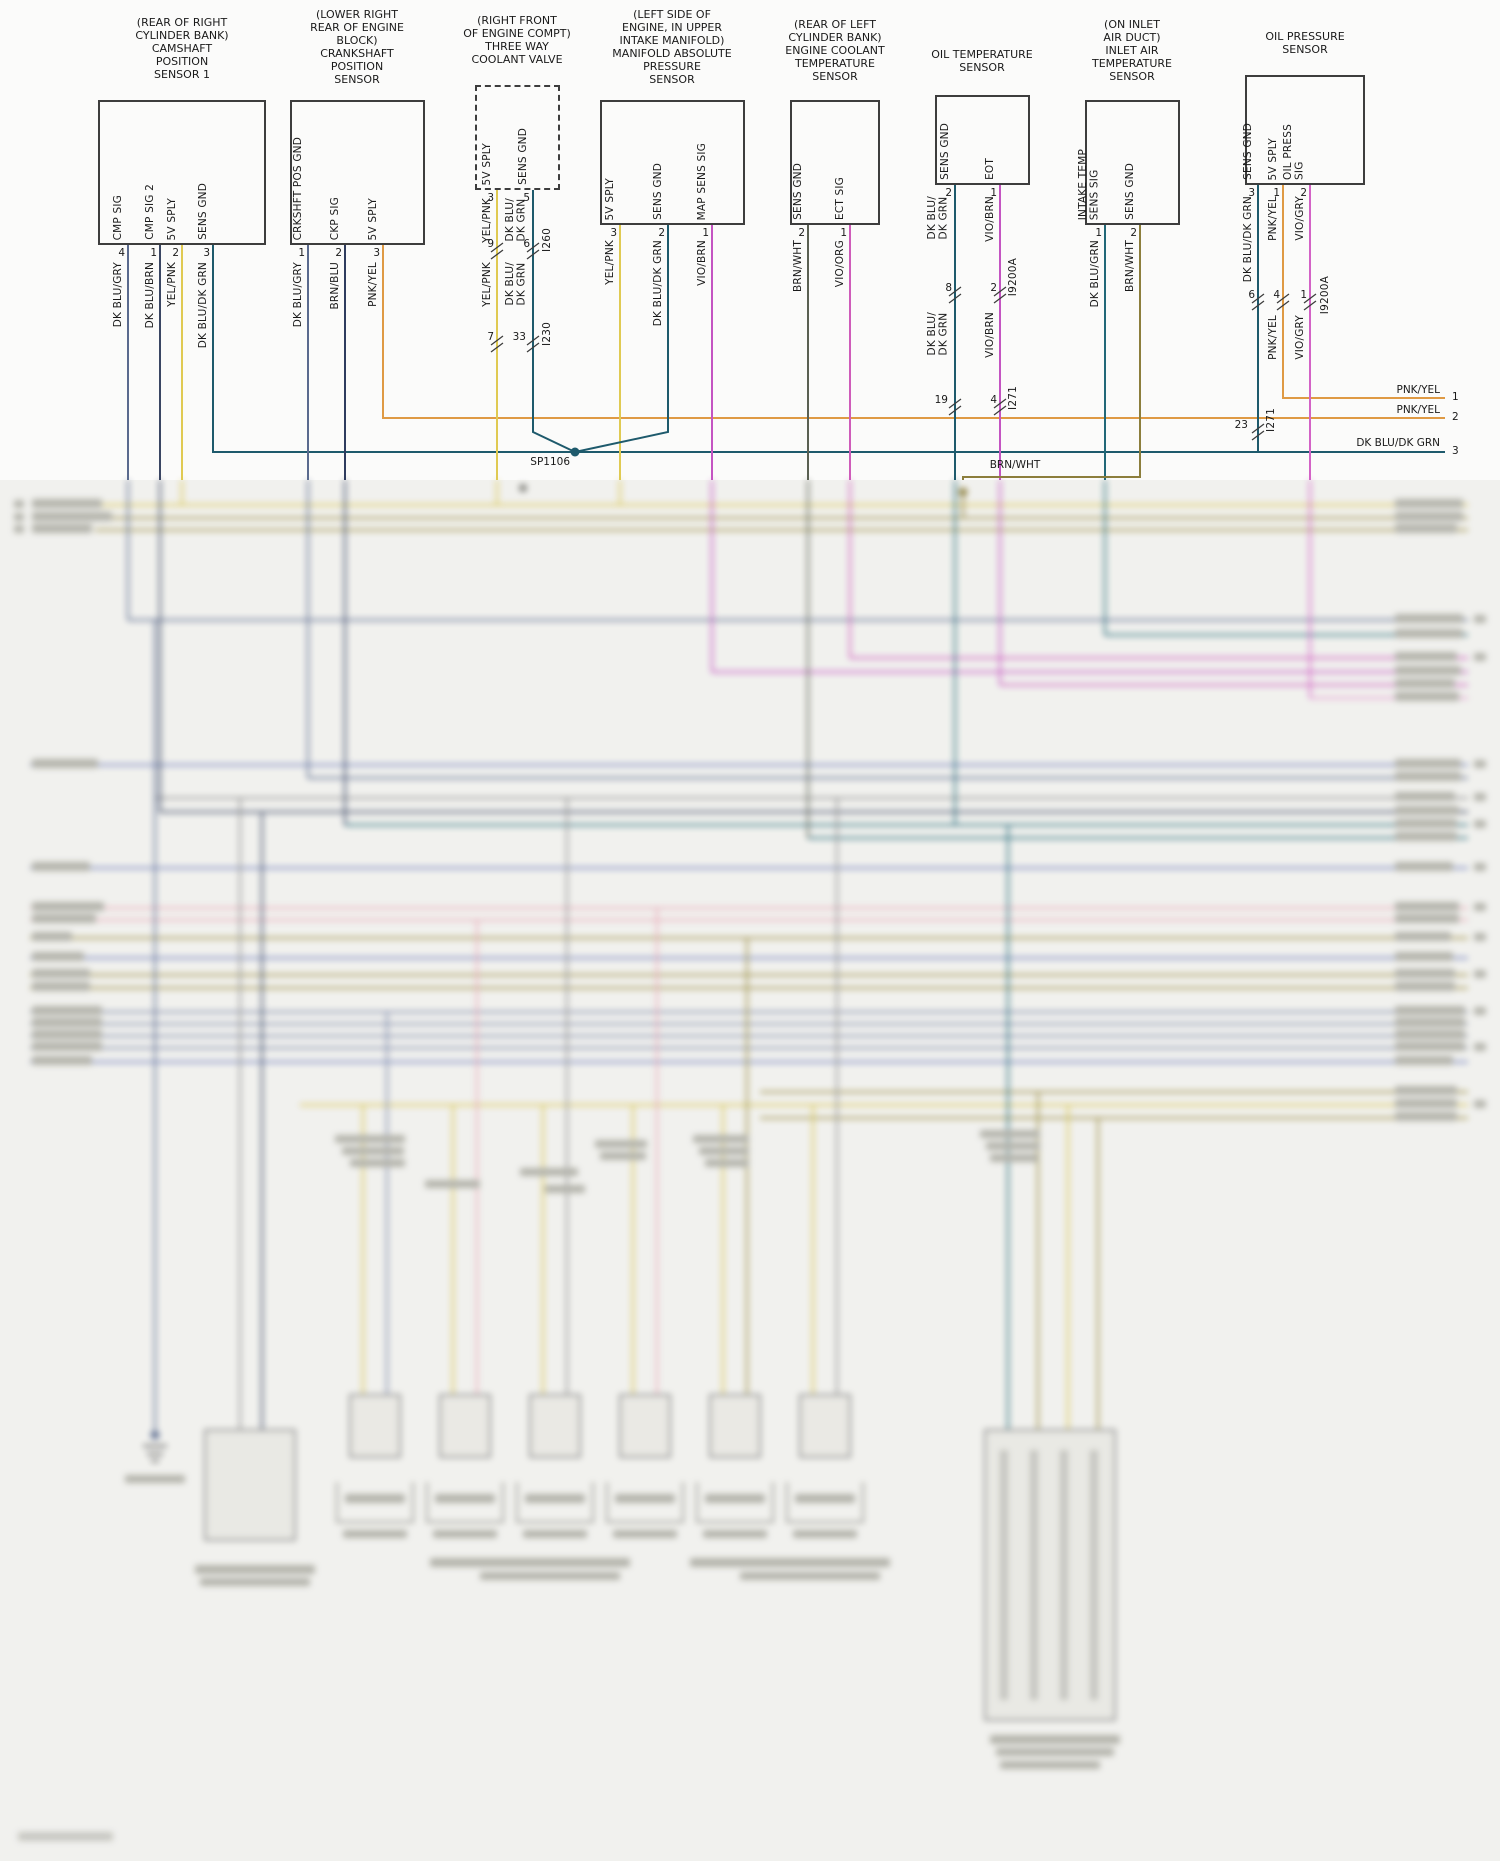 The image size is (1500, 1861). I want to click on oiltemp-sensor-box, so click(982, 140).